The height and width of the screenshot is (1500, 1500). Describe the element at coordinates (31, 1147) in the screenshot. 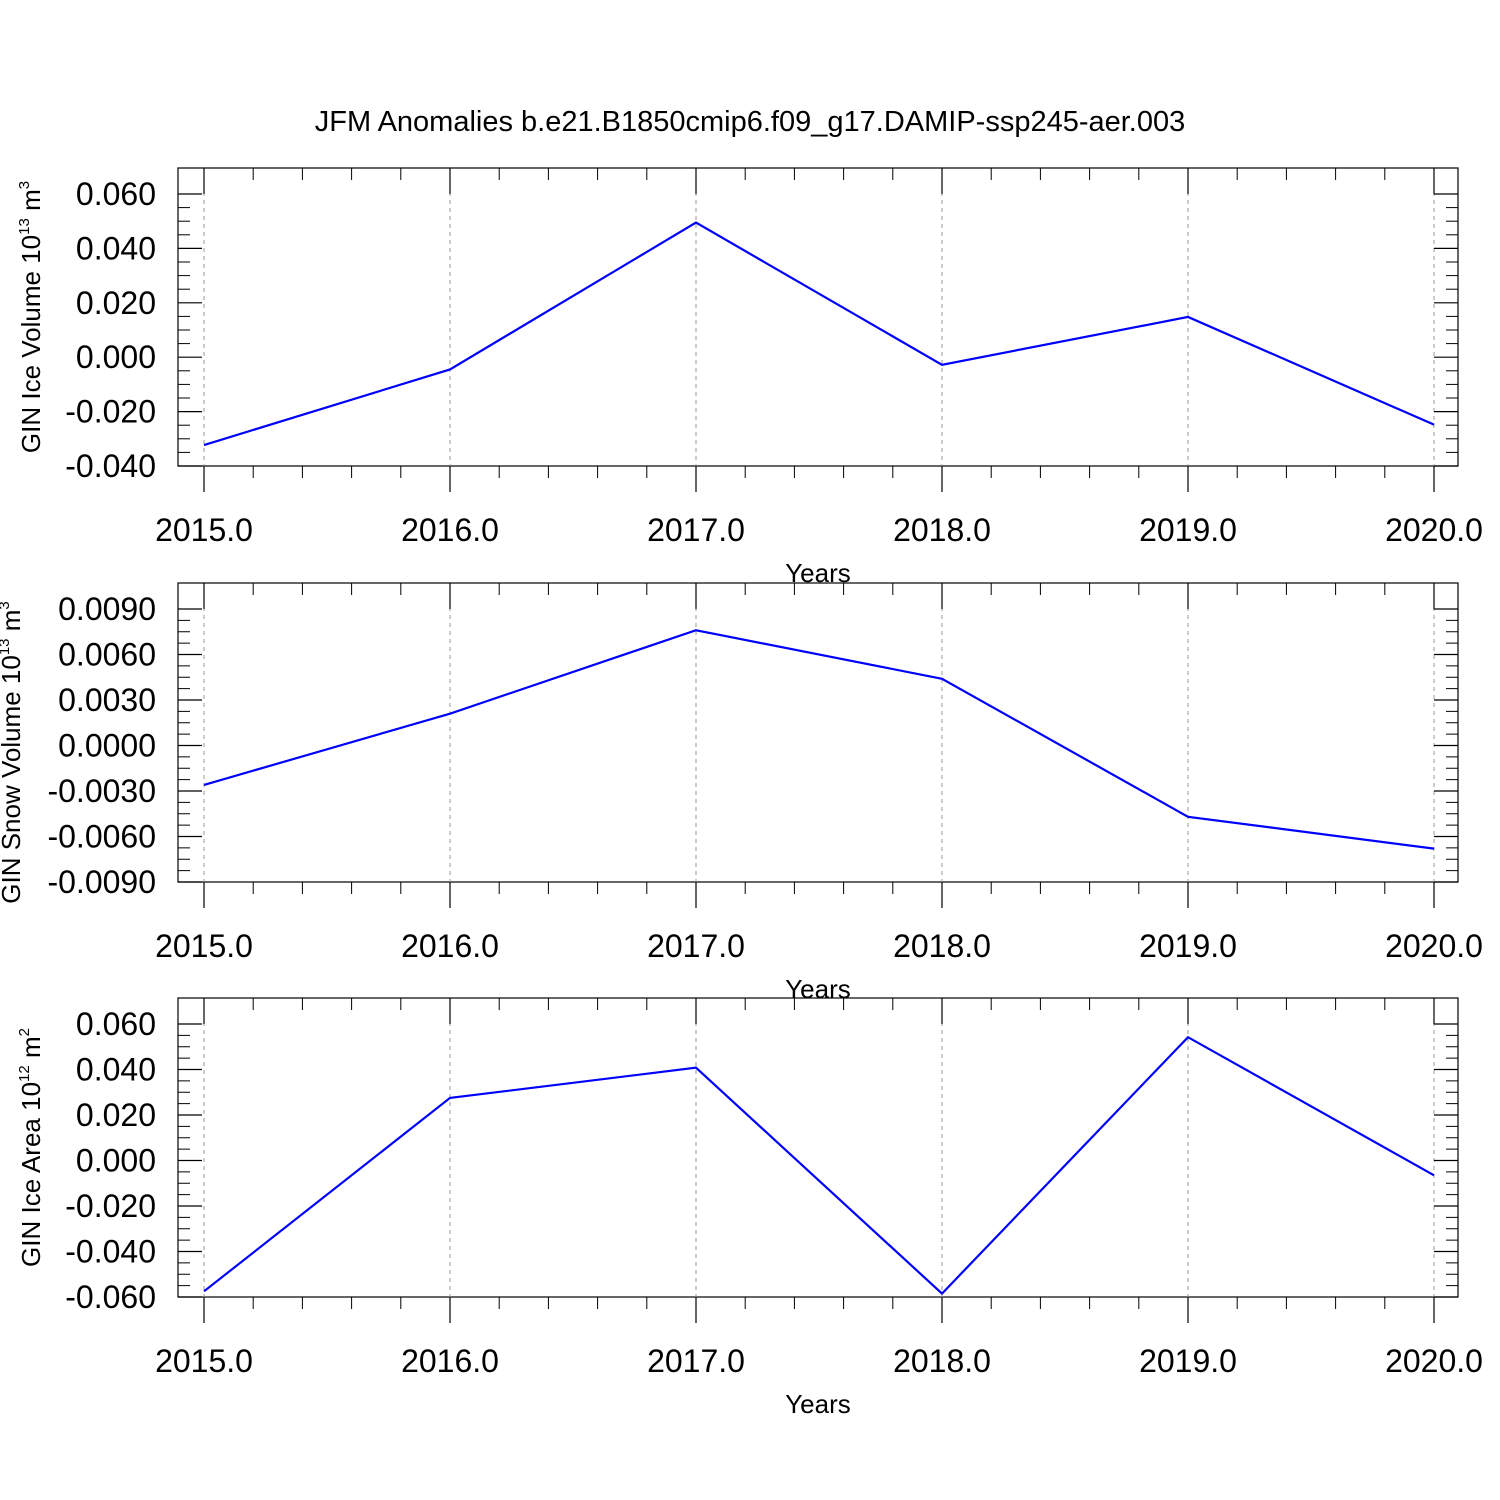

I see `y-axis-label: GIN Ice Area 1012 m2` at that location.